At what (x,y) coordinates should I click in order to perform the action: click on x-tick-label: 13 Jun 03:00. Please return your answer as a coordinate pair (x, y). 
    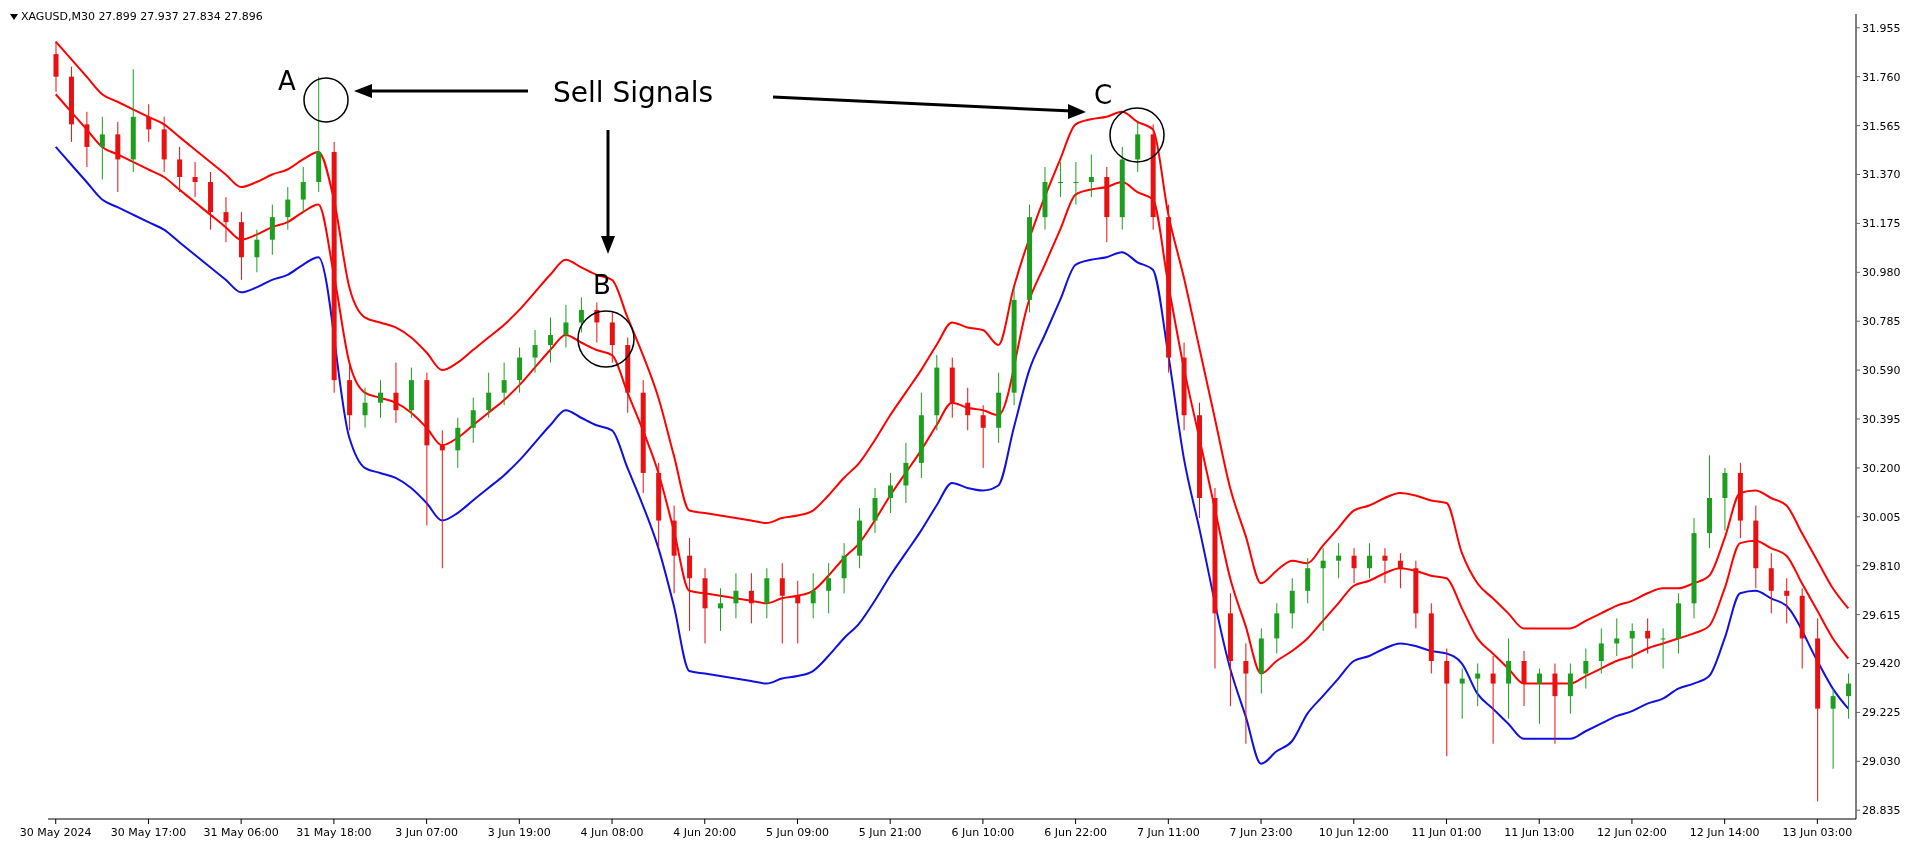
    Looking at the image, I should click on (1817, 832).